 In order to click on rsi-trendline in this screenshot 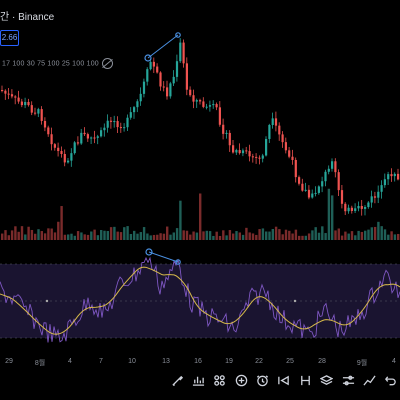, I will do `click(163, 257)`.